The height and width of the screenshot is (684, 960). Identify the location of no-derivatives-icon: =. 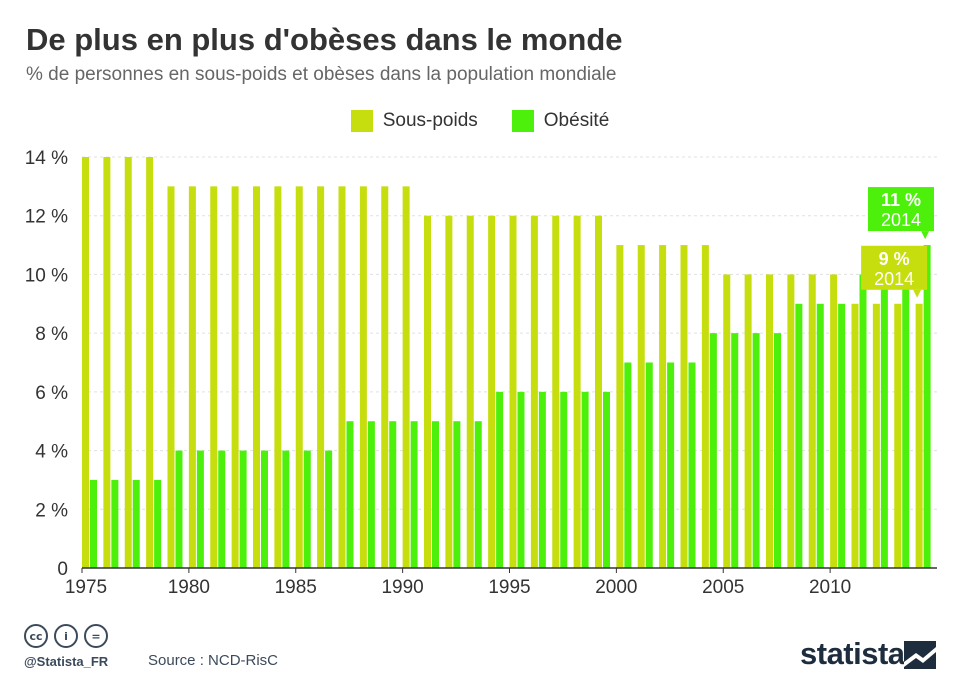
(96, 636).